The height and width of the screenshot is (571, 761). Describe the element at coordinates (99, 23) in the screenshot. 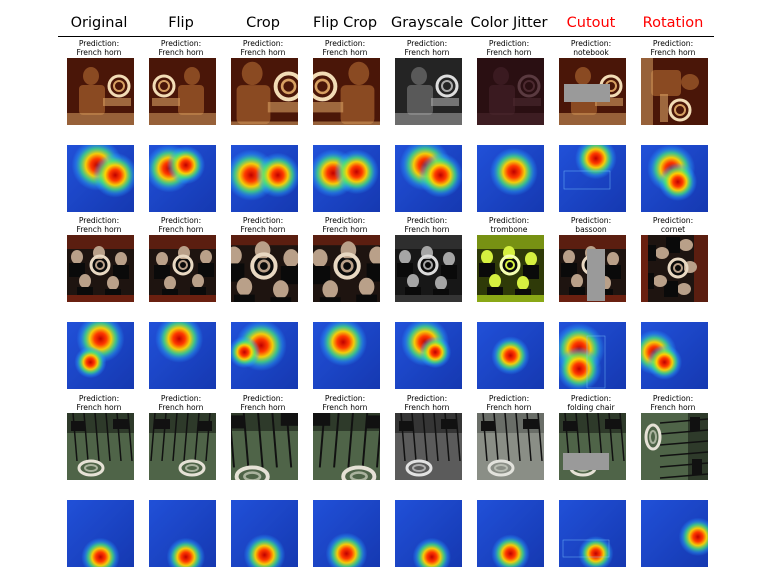

I see `column-header-original: Original` at that location.